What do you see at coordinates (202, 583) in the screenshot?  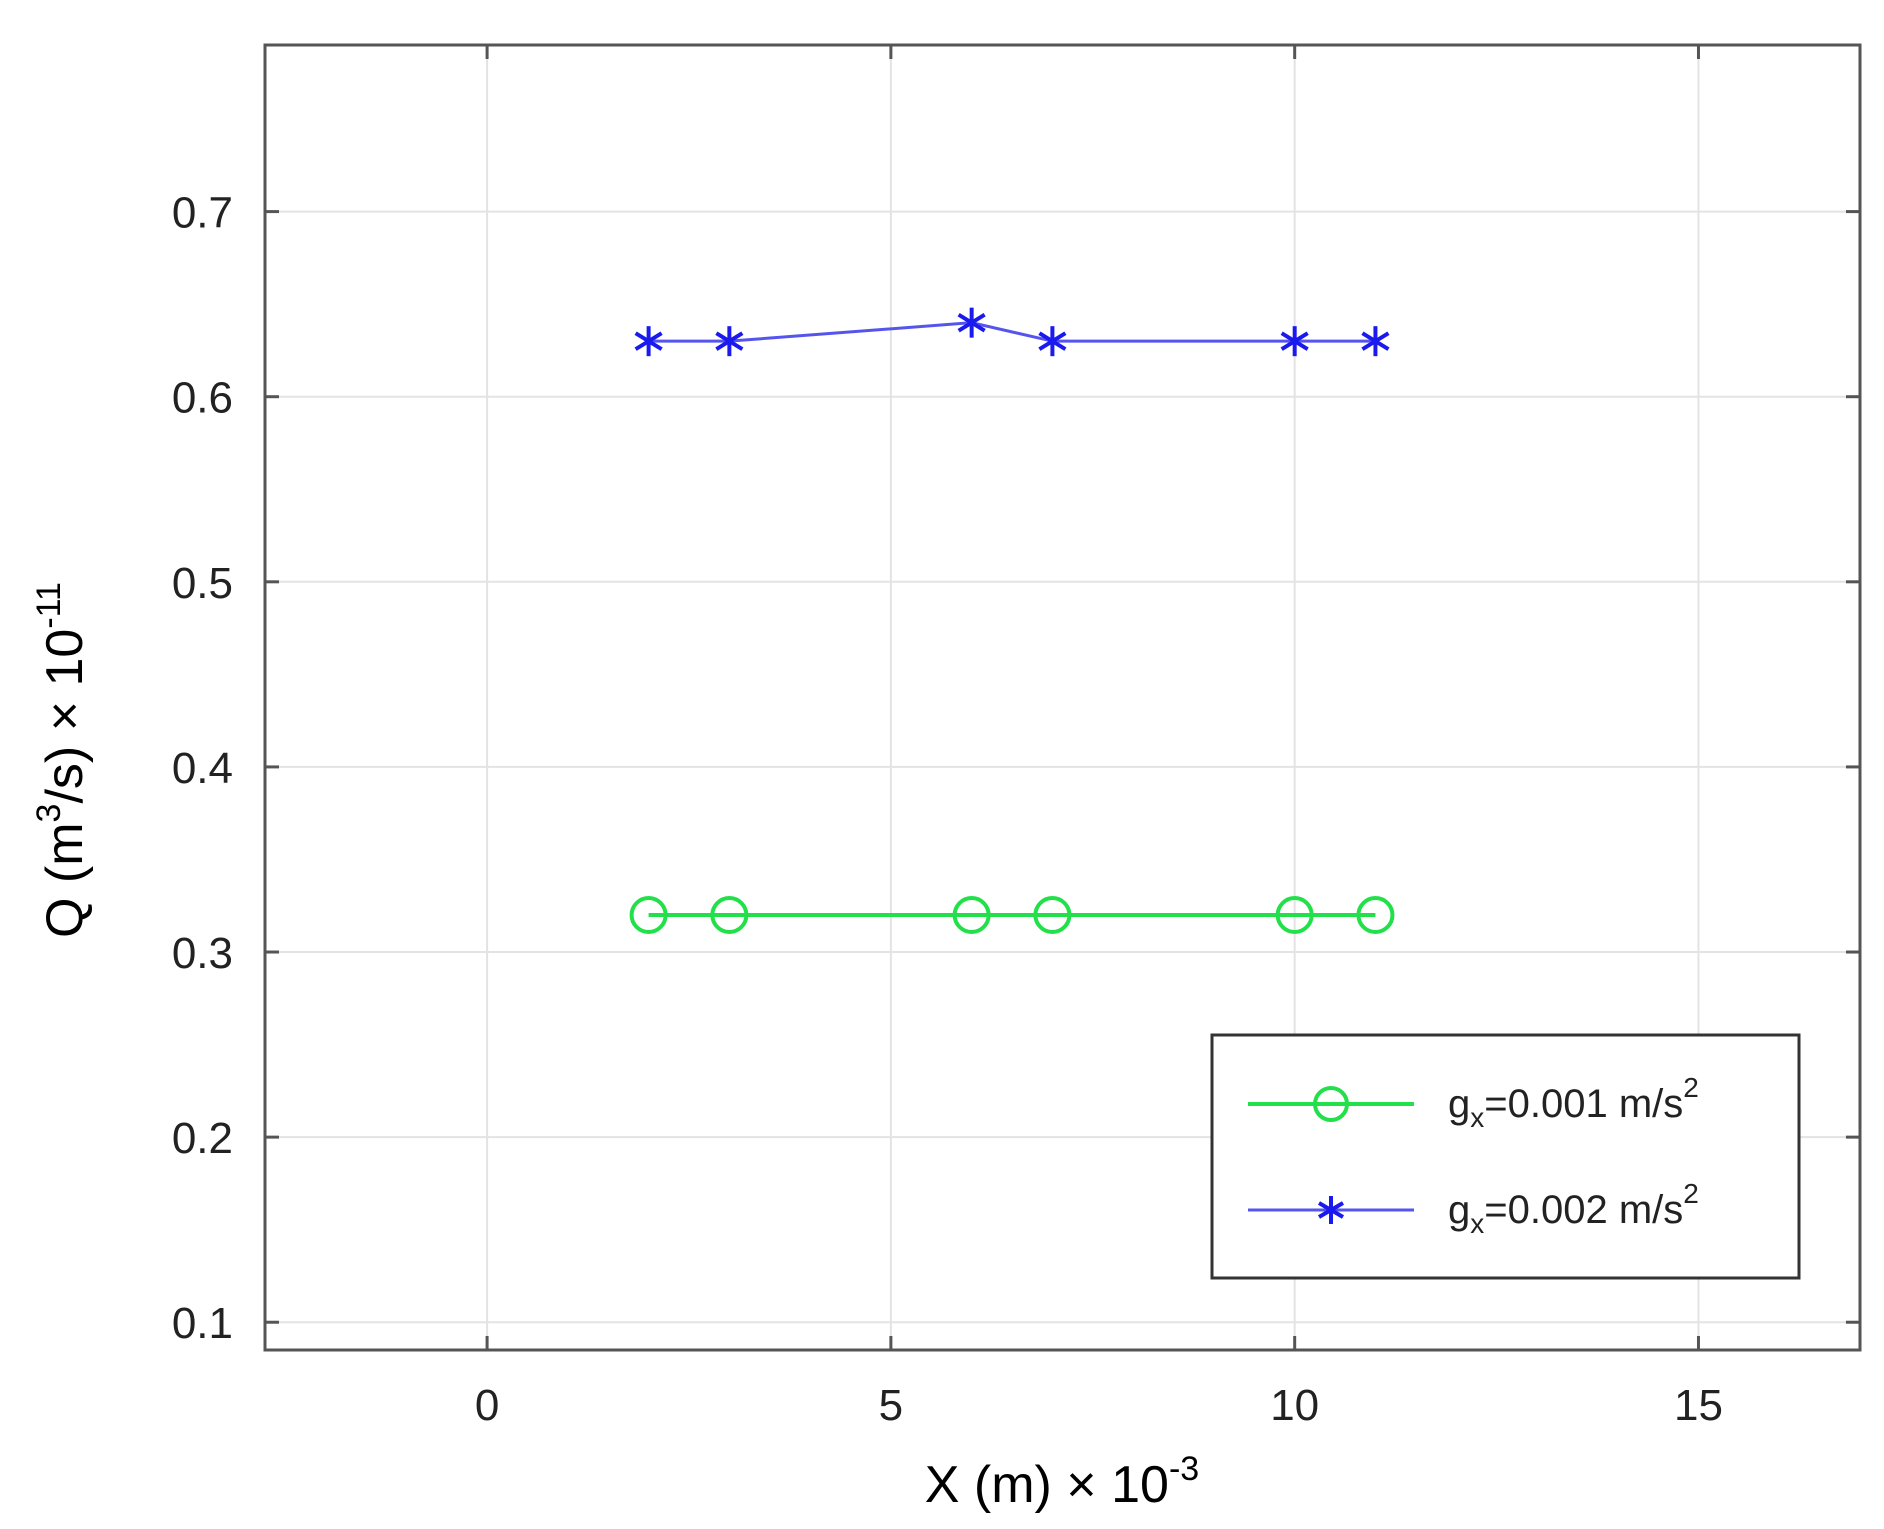 I see `y-tick-label: 0.5` at bounding box center [202, 583].